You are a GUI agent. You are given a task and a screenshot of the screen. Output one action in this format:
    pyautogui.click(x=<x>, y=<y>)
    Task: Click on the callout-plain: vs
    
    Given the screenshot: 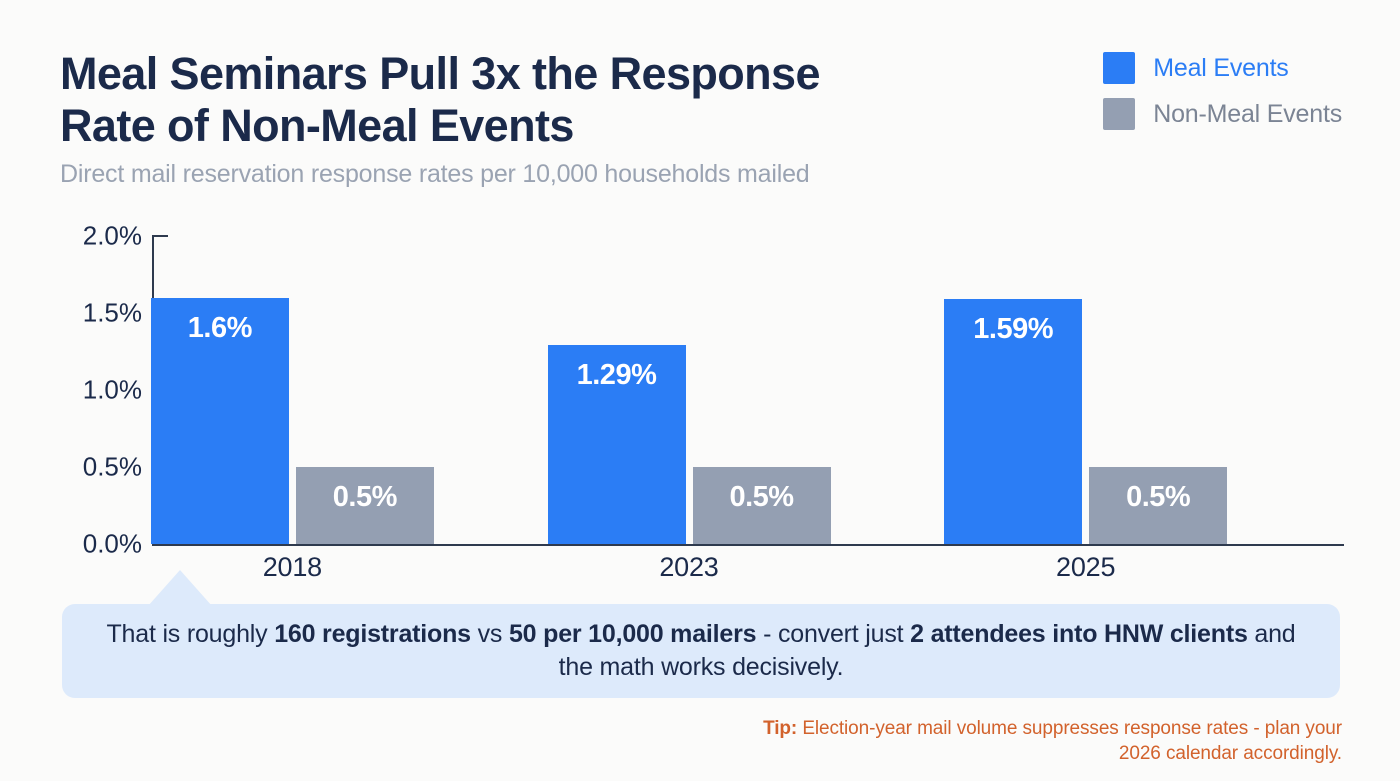 What is the action you would take?
    pyautogui.click(x=489, y=634)
    